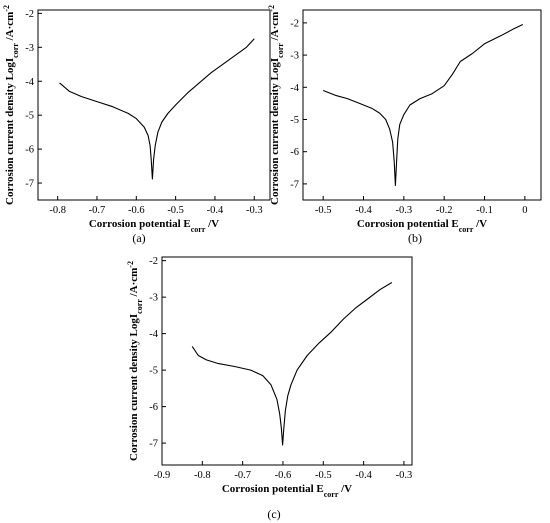 The width and height of the screenshot is (550, 523). I want to click on x-tick-label: 0, so click(524, 210).